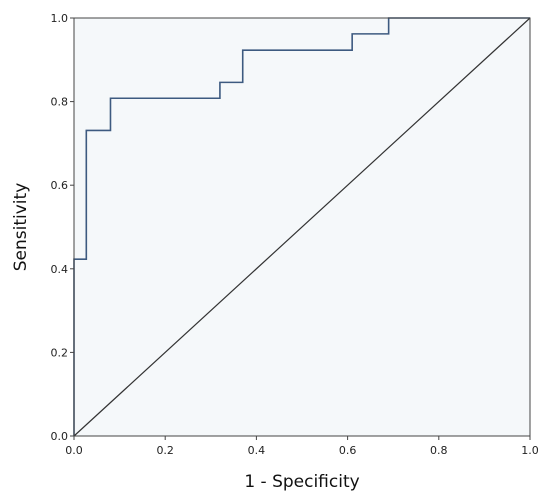 The image size is (550, 500). Describe the element at coordinates (60, 269) in the screenshot. I see `y-tick-label: 0.4` at that location.